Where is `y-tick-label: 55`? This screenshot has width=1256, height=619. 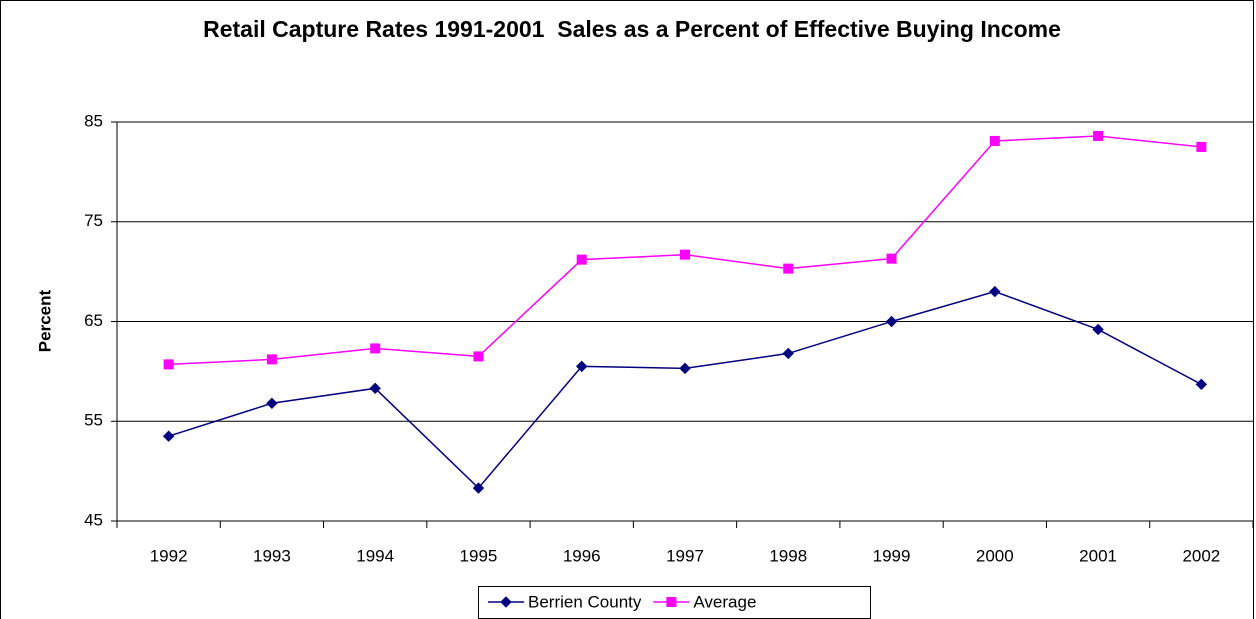 y-tick-label: 55 is located at coordinates (93, 420).